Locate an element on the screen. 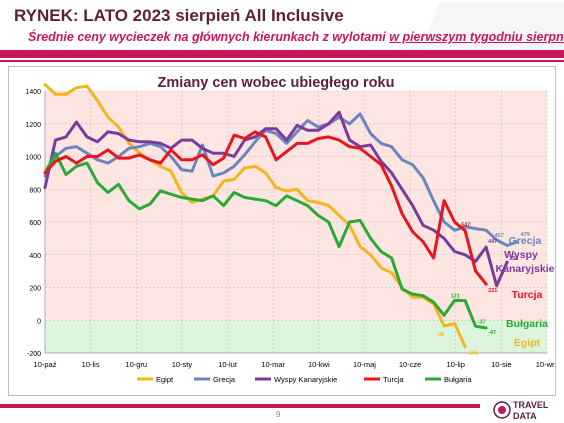  y-tick-label: 1200 is located at coordinates (33, 125).